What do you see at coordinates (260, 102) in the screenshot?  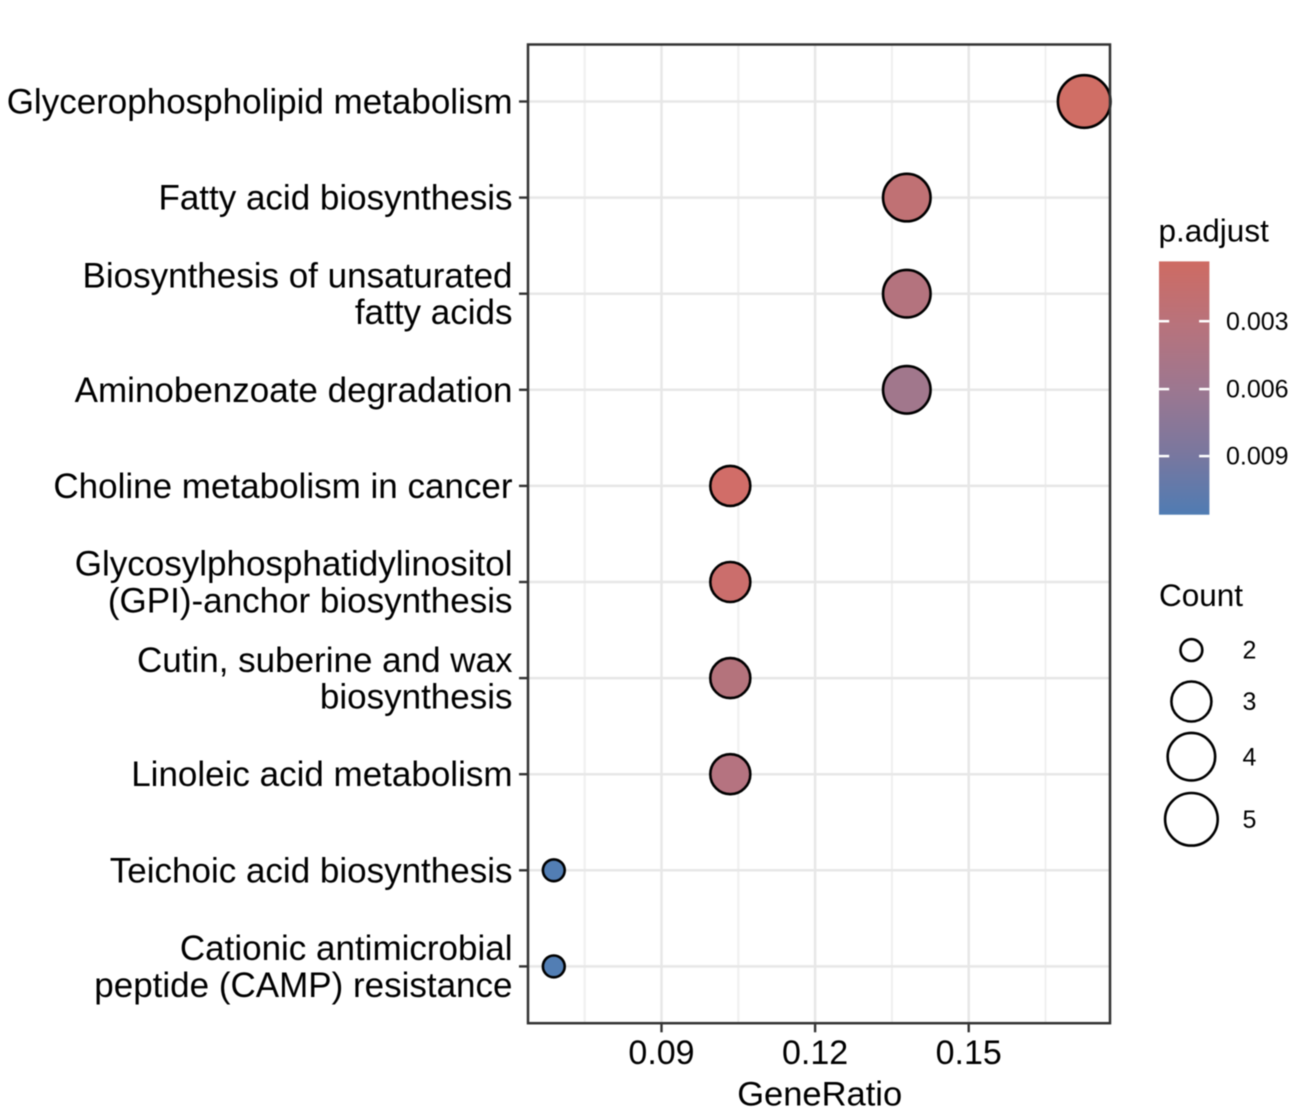 I see `svg-text: Glycerophospholipid metabolism` at bounding box center [260, 102].